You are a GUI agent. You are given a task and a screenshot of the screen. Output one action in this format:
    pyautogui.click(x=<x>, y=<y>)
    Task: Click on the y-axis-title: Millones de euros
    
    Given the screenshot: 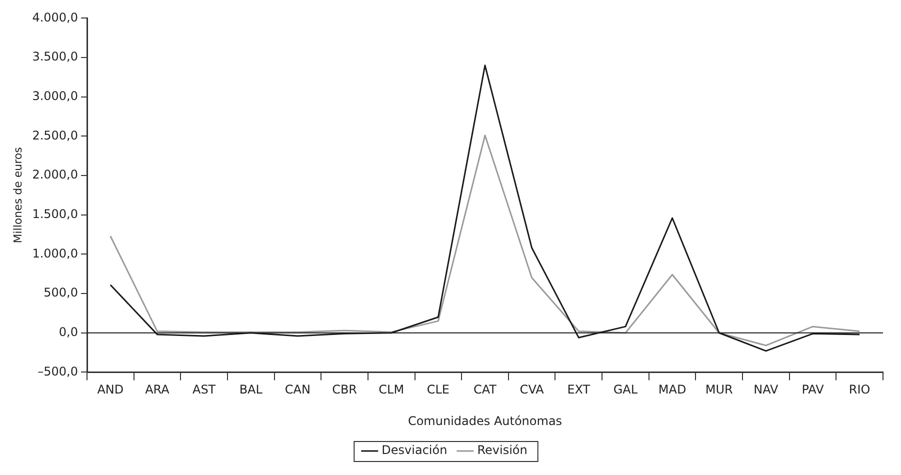 What is the action you would take?
    pyautogui.click(x=17, y=195)
    